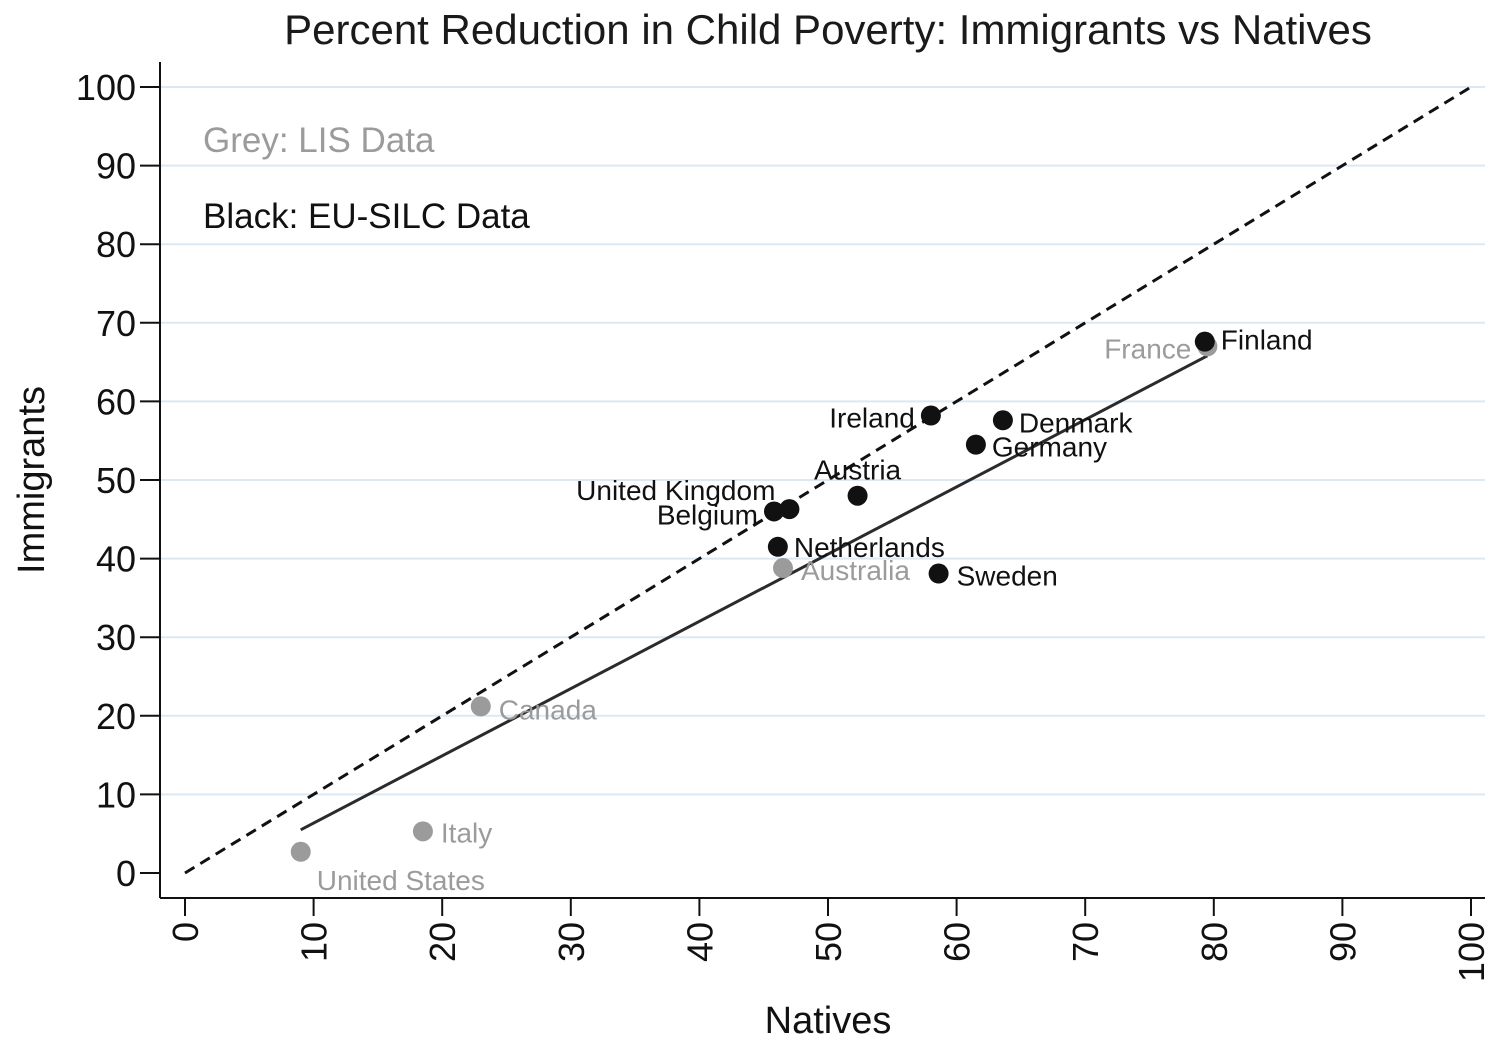 The image size is (1487, 1040). Describe the element at coordinates (481, 706) in the screenshot. I see `point-canada` at that location.